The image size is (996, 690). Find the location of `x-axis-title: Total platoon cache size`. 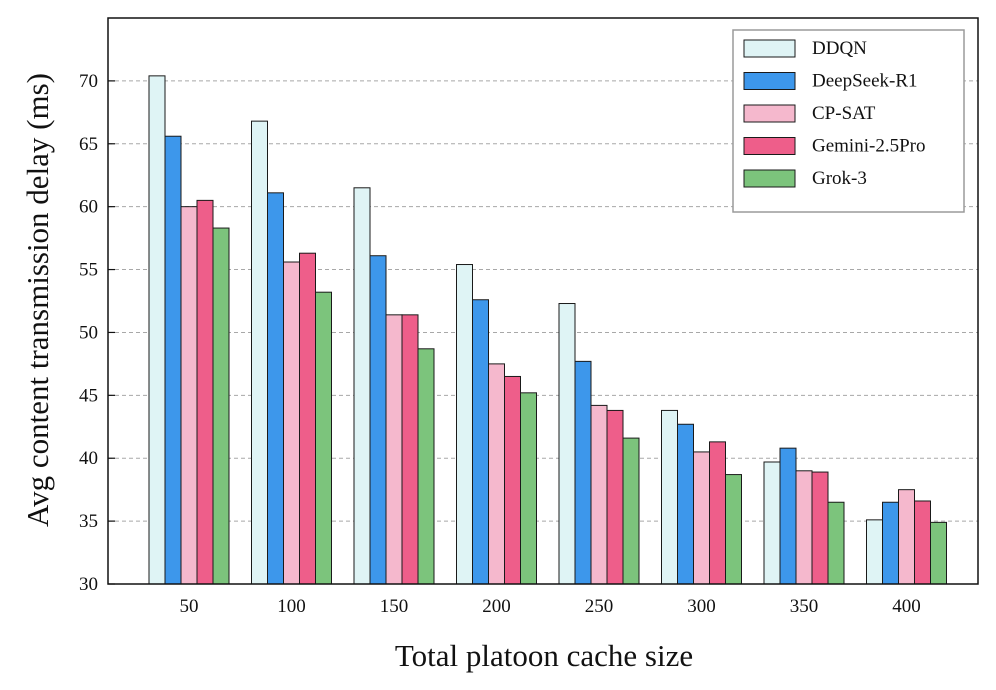

x-axis-title: Total platoon cache size is located at coordinates (544, 655).